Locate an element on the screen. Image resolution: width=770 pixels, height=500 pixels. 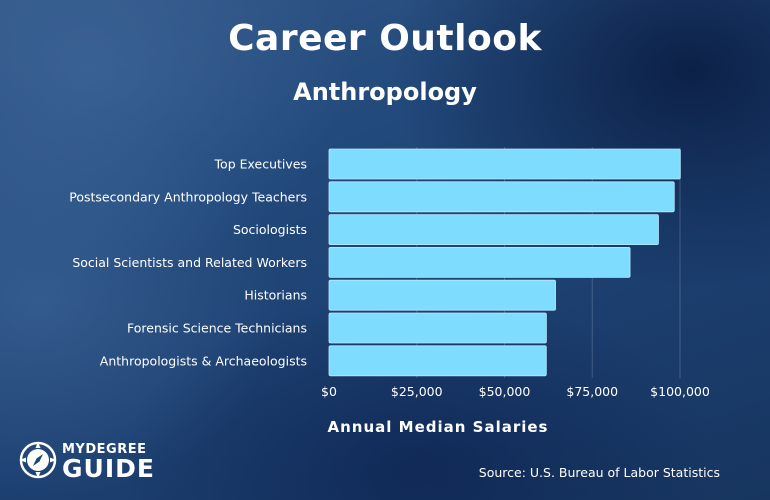
x-tick-label: $0 is located at coordinates (329, 391).